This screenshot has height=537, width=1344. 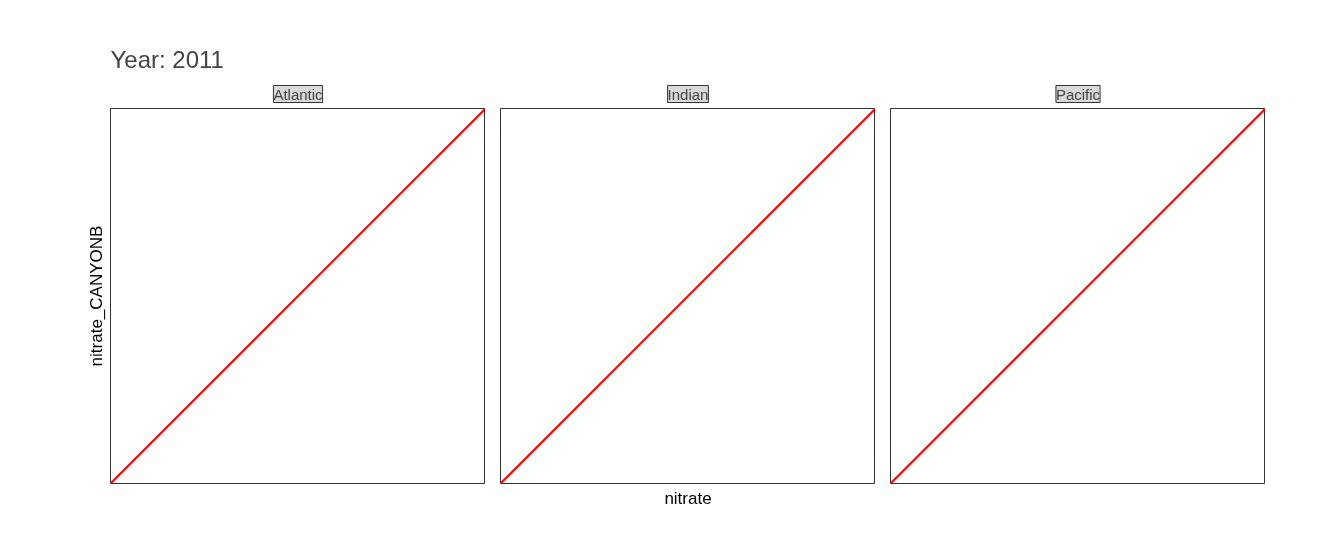 I want to click on y-axis-title: nitrate_CANYONB, so click(x=96, y=296).